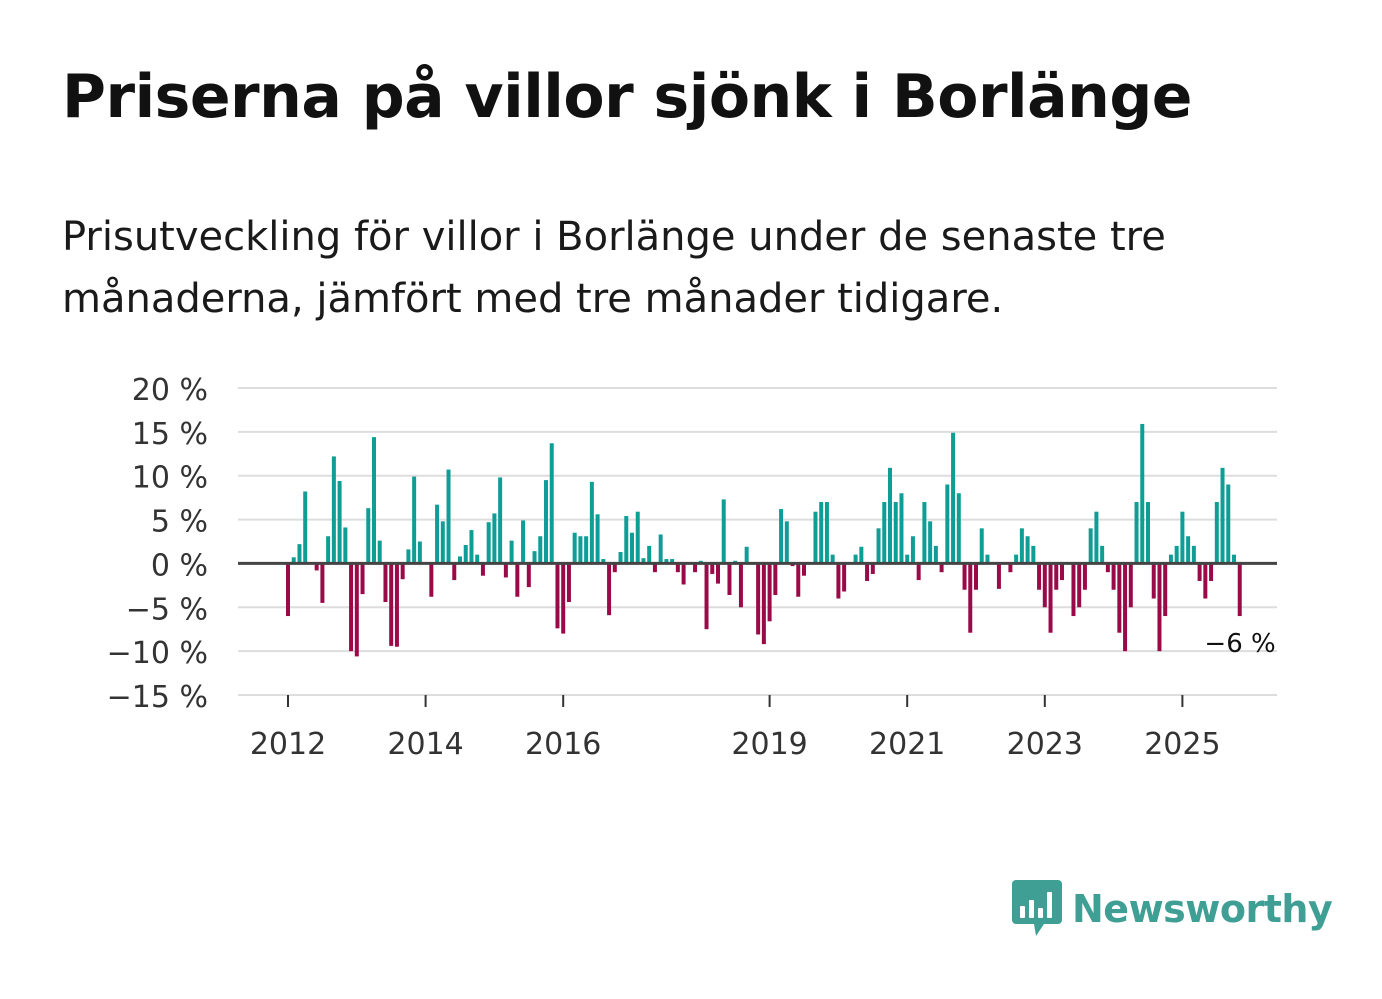 The width and height of the screenshot is (1382, 999). What do you see at coordinates (425, 744) in the screenshot?
I see `x-tick-label: 2014` at bounding box center [425, 744].